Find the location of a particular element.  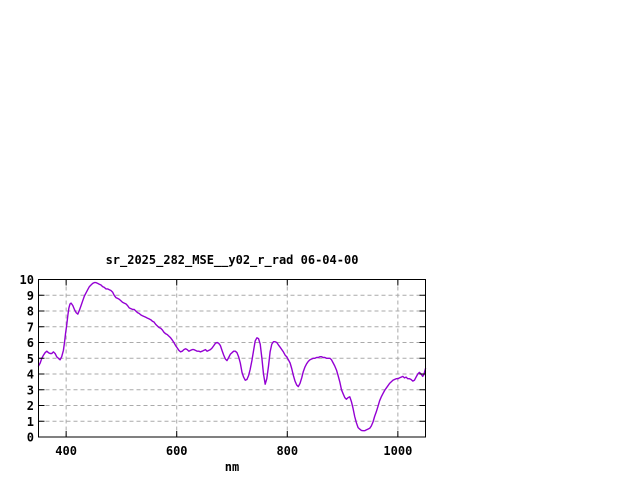

y-tick-label: 10 is located at coordinates (27, 280).